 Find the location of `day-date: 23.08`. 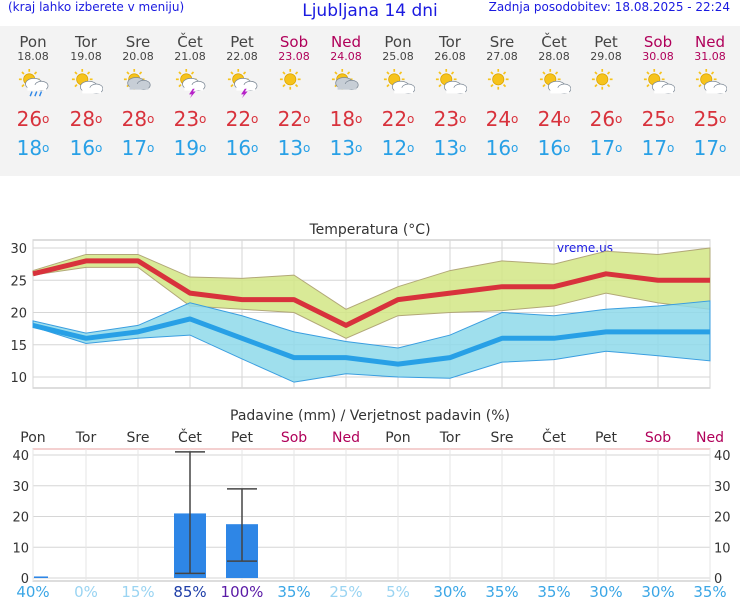

day-date: 23.08 is located at coordinates (294, 56).